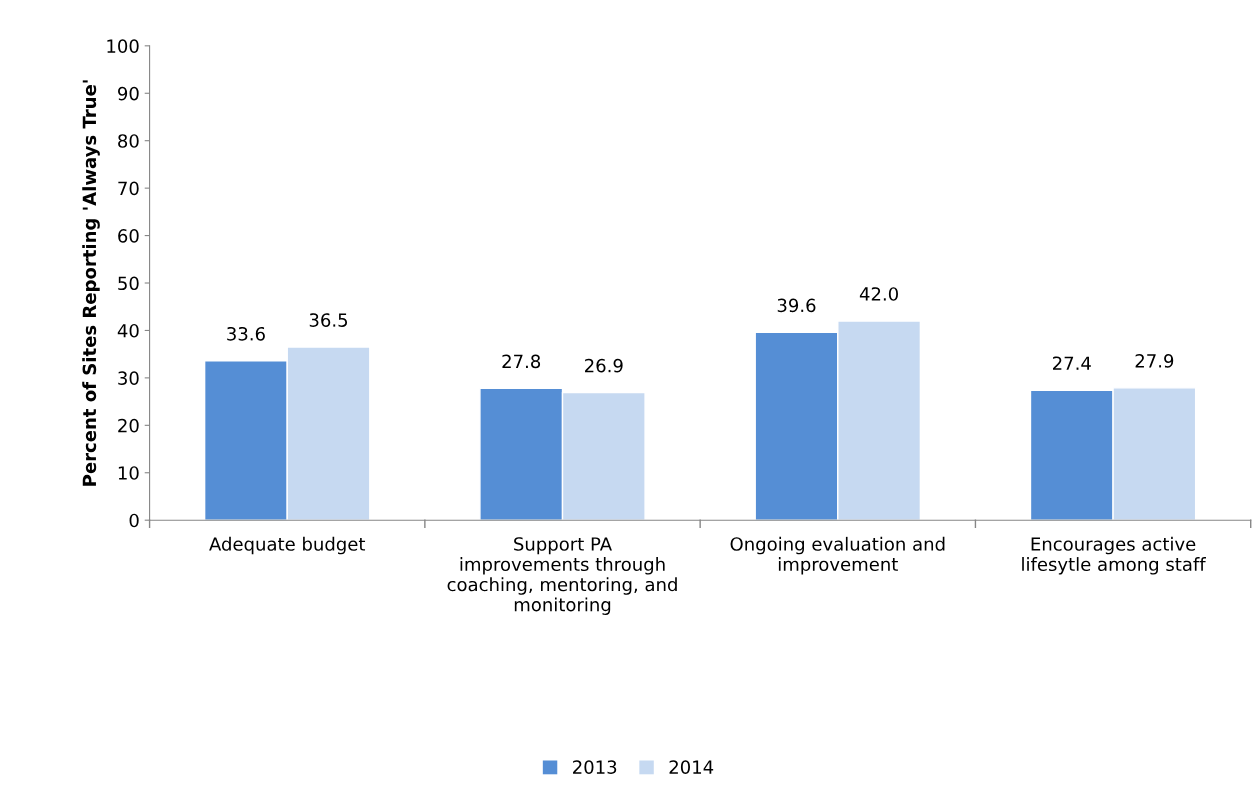 This screenshot has height=804, width=1257. I want to click on data-label: 26.9, so click(604, 365).